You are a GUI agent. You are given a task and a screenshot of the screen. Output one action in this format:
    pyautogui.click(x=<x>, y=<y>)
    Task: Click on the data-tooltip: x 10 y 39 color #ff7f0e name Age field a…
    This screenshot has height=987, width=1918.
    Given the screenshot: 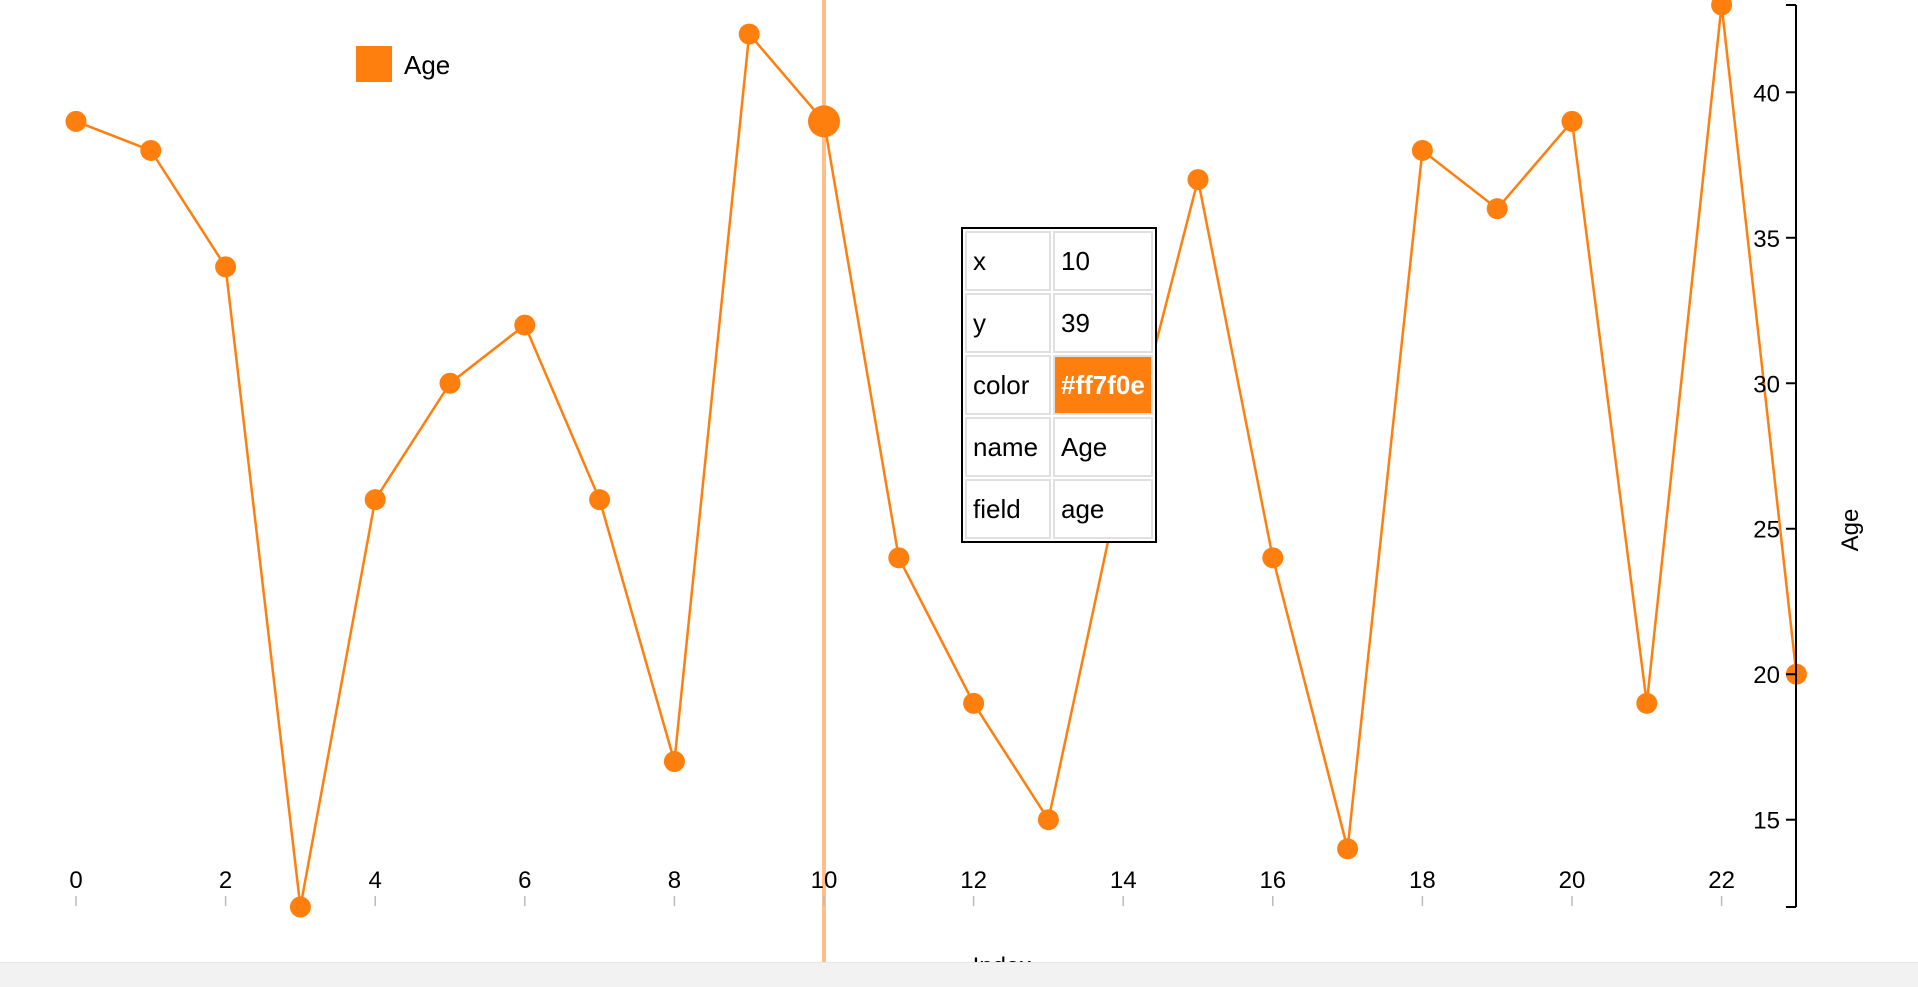 What is the action you would take?
    pyautogui.click(x=1059, y=385)
    